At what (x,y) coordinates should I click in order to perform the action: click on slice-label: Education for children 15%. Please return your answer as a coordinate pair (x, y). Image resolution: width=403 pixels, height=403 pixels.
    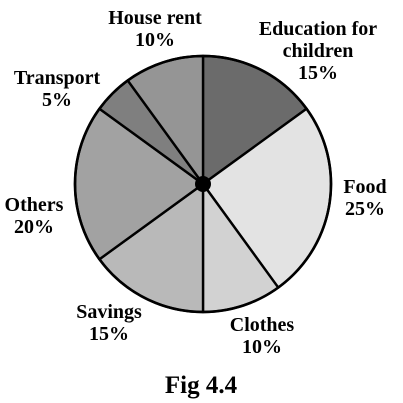
    Looking at the image, I should click on (318, 51).